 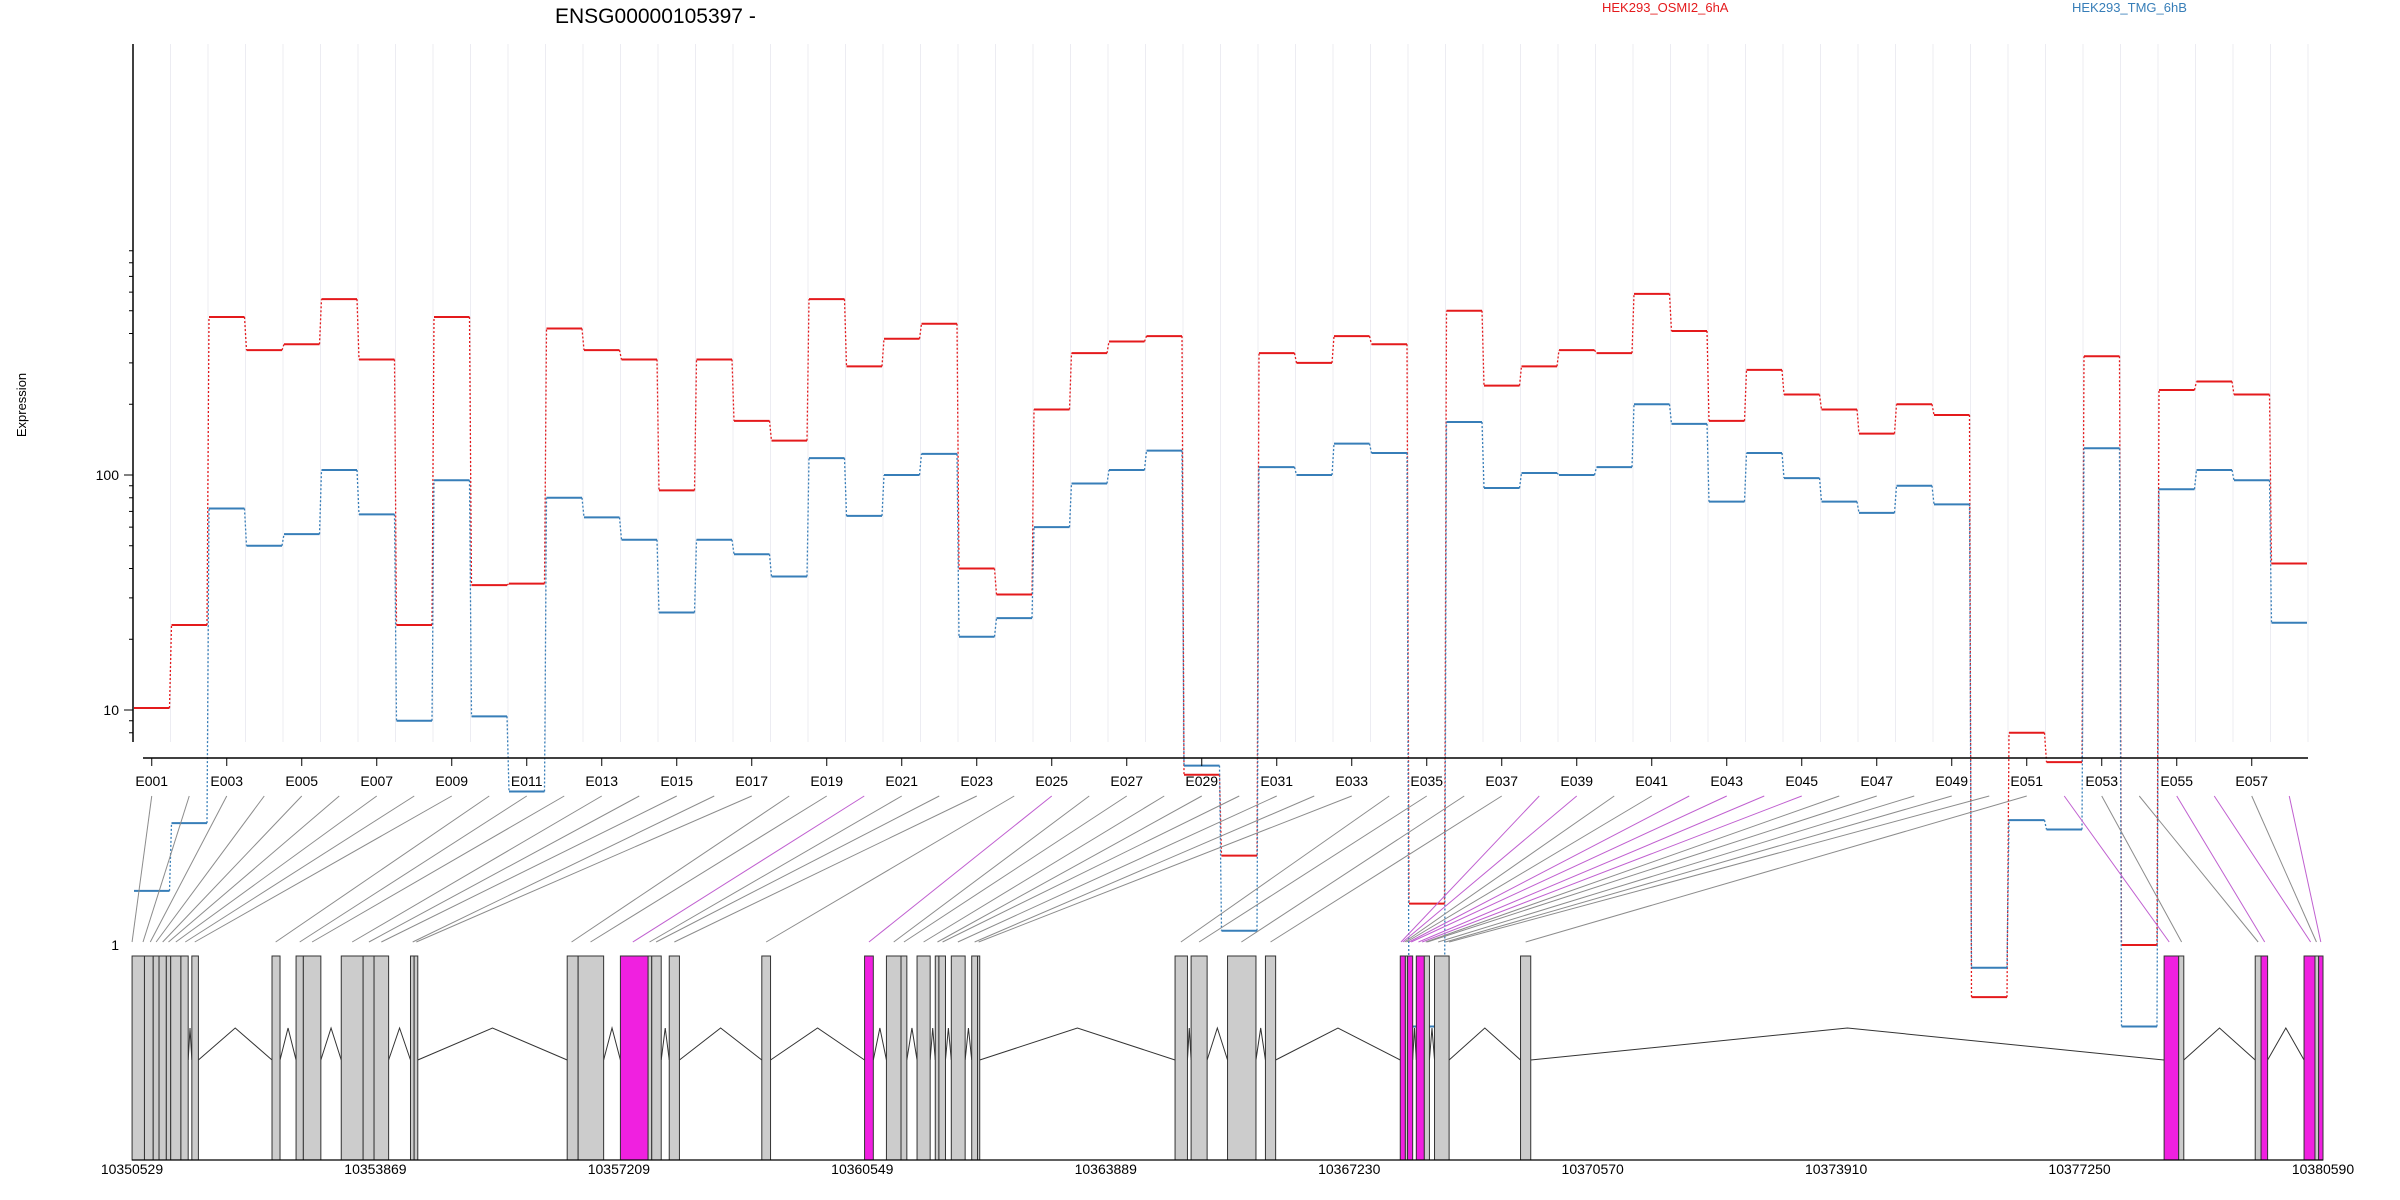 I want to click on genomic-tick-label: 10353869, so click(x=375, y=1169).